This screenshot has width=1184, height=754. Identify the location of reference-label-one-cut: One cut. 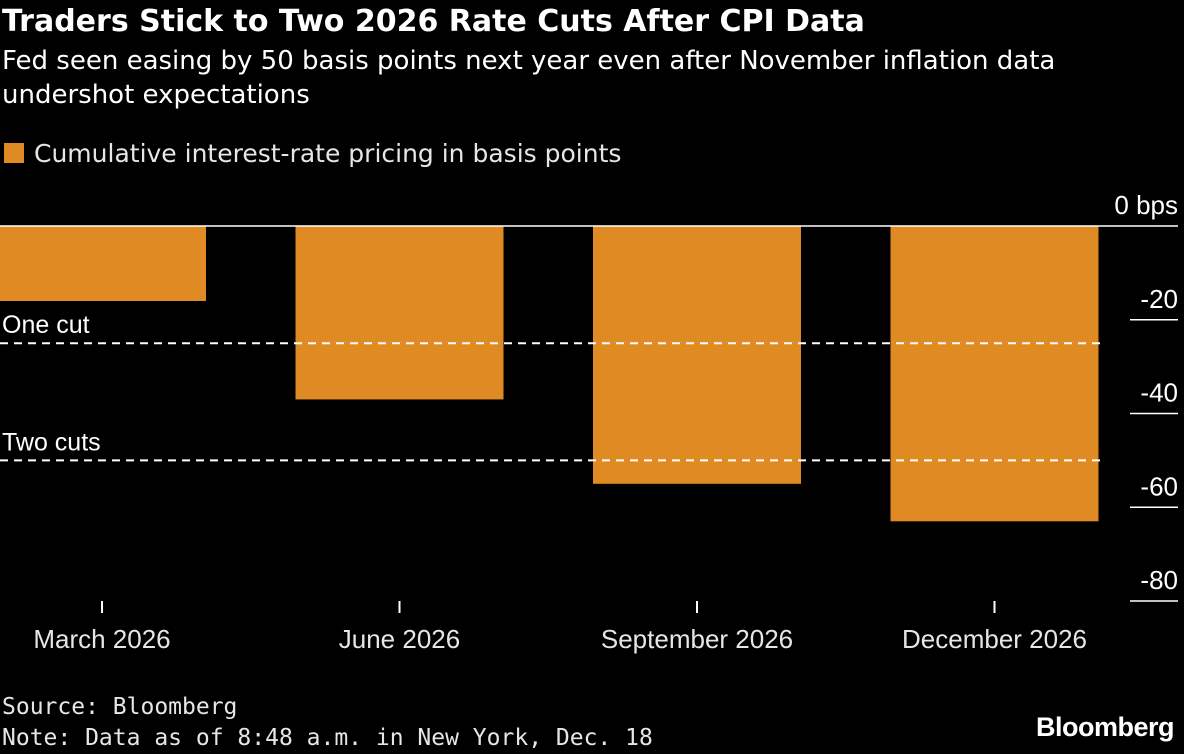
(46, 325).